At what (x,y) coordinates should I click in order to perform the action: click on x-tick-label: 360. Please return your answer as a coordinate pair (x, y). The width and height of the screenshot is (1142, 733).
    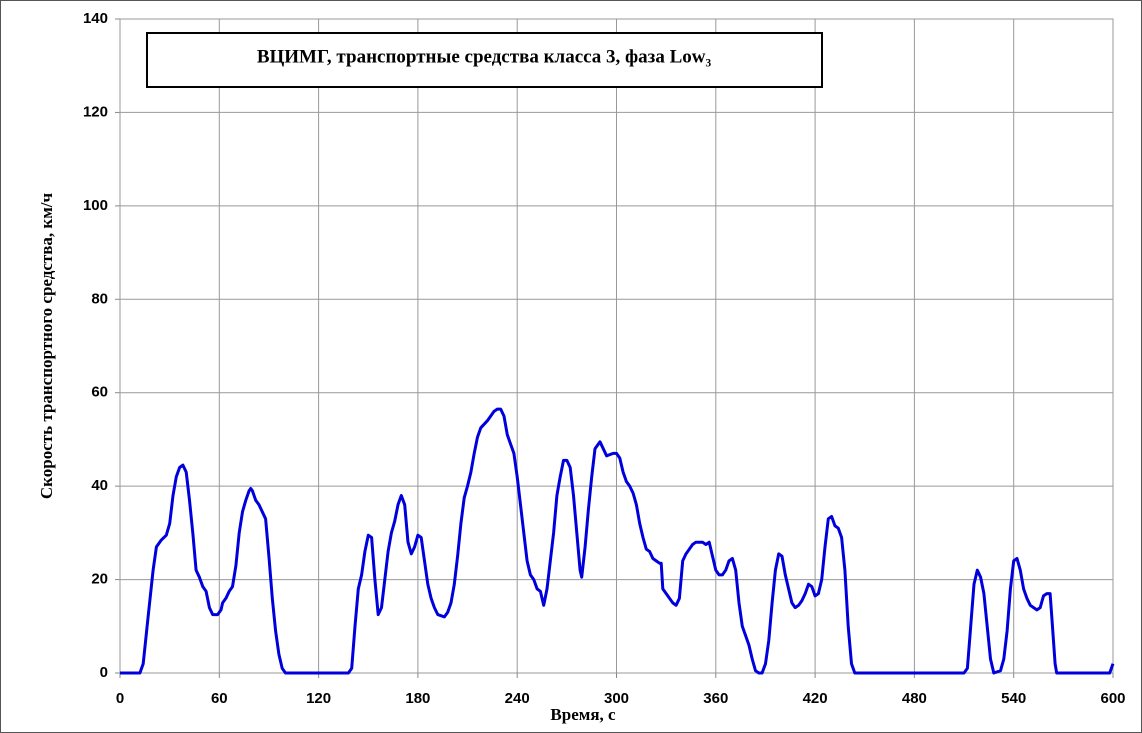
    Looking at the image, I should click on (715, 698).